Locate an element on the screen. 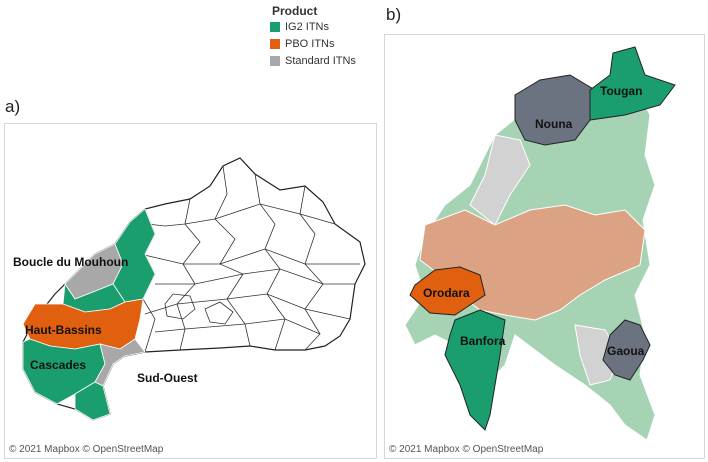 The image size is (708, 462). district-orodara is located at coordinates (447, 291).